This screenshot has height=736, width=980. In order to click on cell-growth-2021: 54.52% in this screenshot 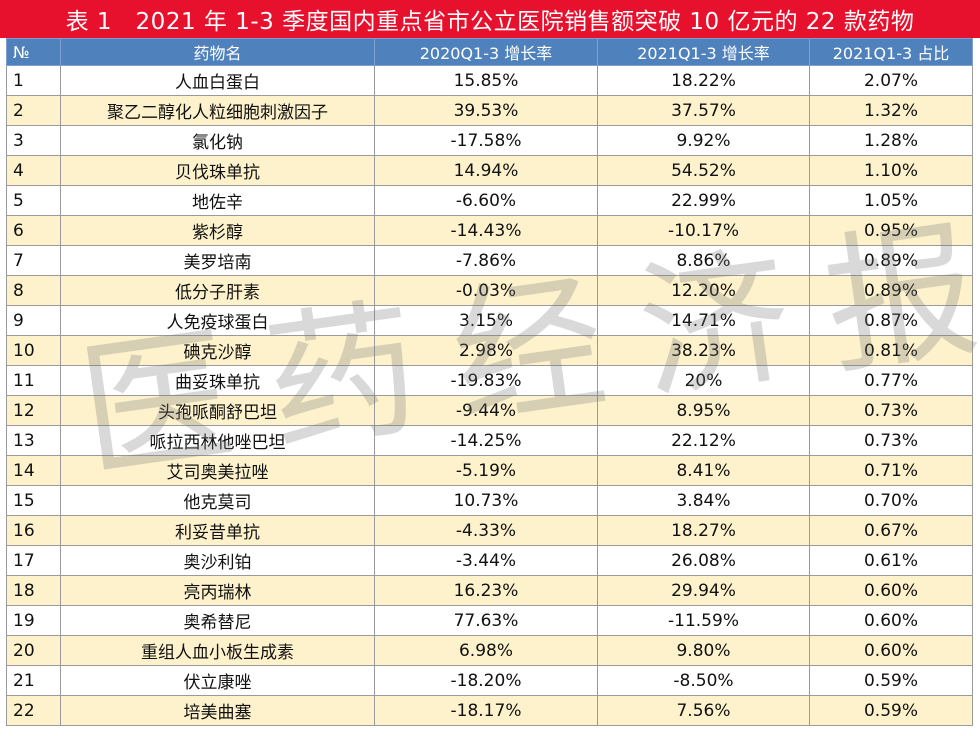, I will do `click(703, 170)`.